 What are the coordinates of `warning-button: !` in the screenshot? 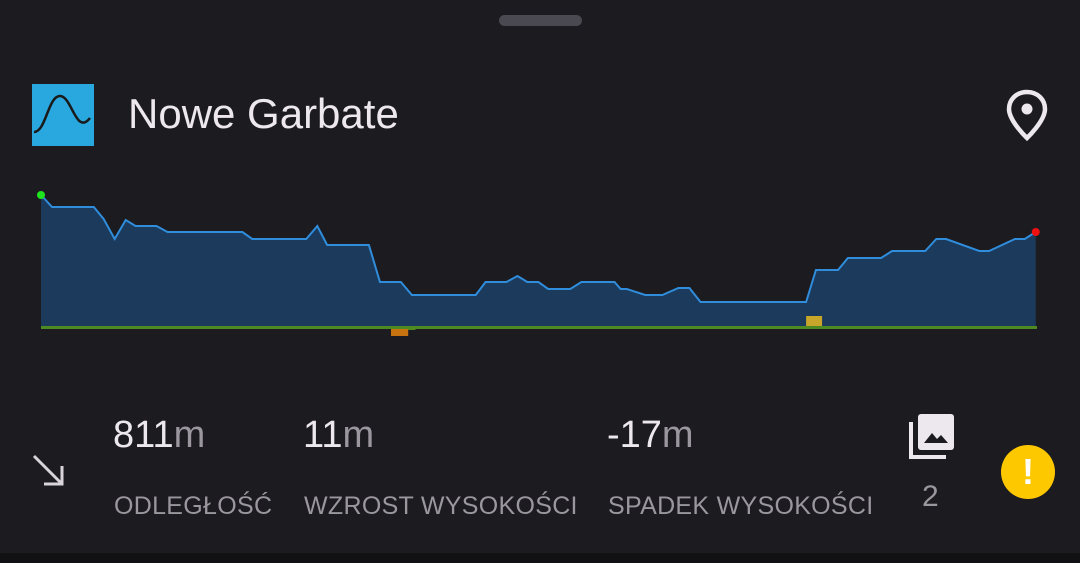 It's located at (1028, 472).